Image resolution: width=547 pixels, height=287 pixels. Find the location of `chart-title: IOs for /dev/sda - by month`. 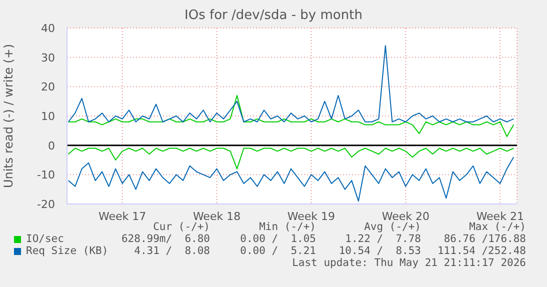

chart-title: IOs for /dev/sda - by month is located at coordinates (274, 15).